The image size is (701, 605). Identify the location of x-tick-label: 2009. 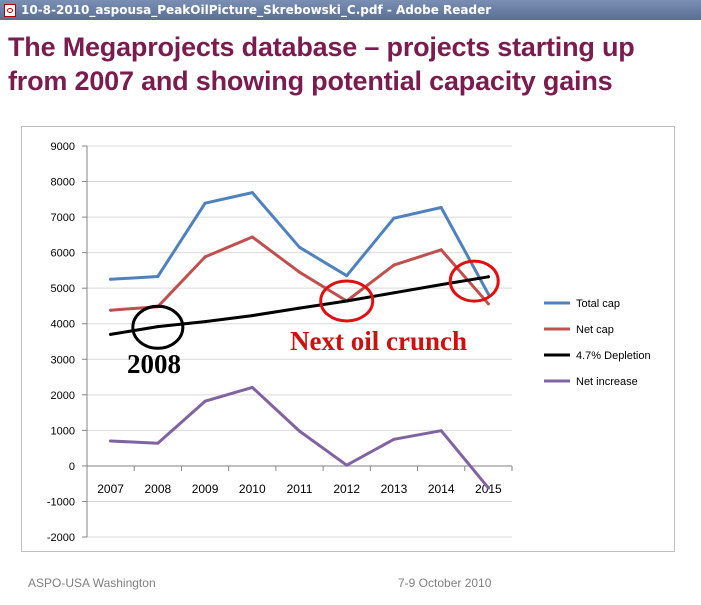
(205, 489).